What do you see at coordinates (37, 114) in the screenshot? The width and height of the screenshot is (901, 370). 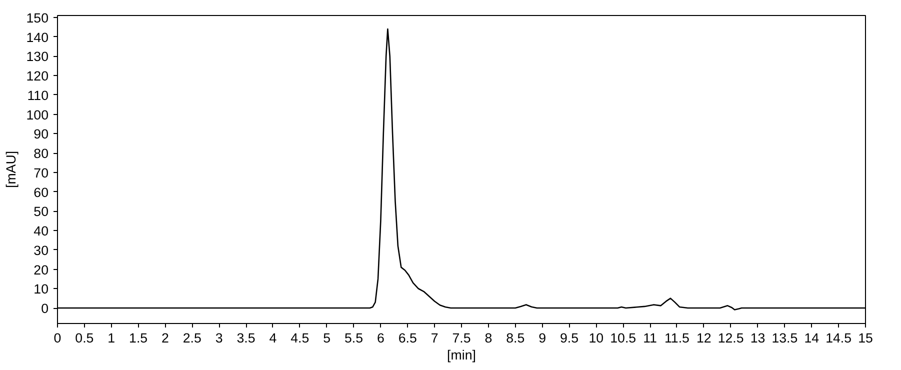 I see `y-tick-label: 100` at bounding box center [37, 114].